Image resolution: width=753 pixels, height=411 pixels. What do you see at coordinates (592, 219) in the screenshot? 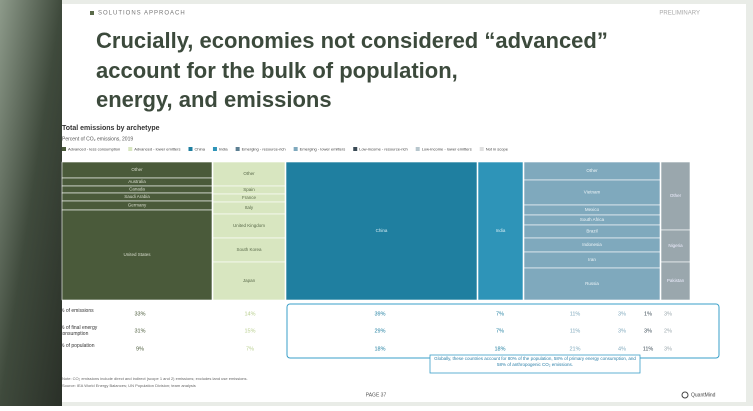
I see `segment-label: South Africa` at bounding box center [592, 219].